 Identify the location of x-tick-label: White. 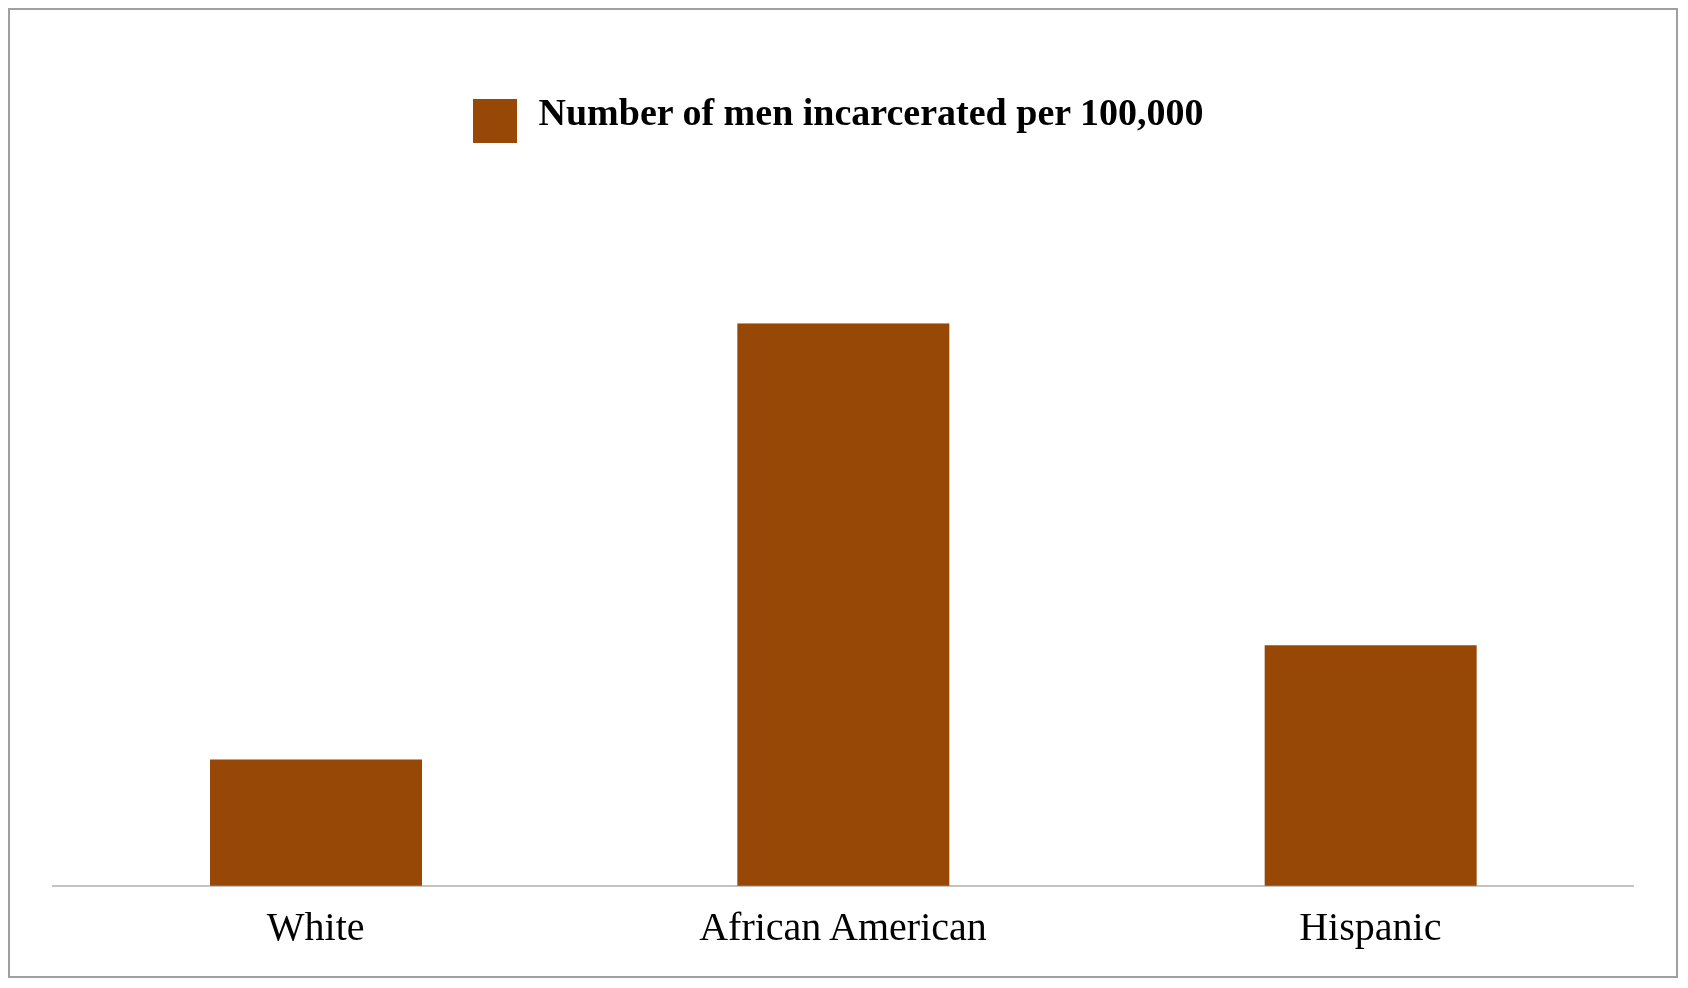
(315, 927).